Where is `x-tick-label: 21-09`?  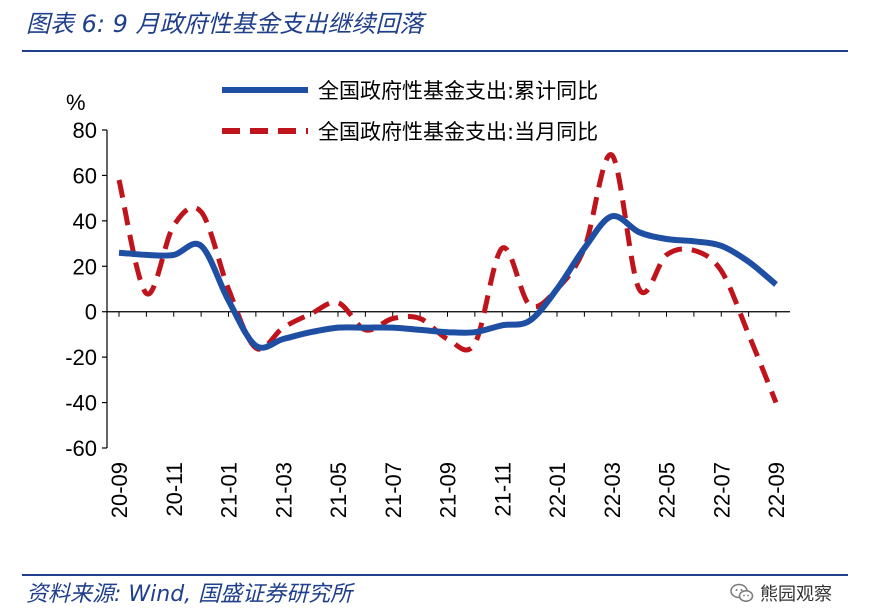
x-tick-label: 21-09 is located at coordinates (448, 490).